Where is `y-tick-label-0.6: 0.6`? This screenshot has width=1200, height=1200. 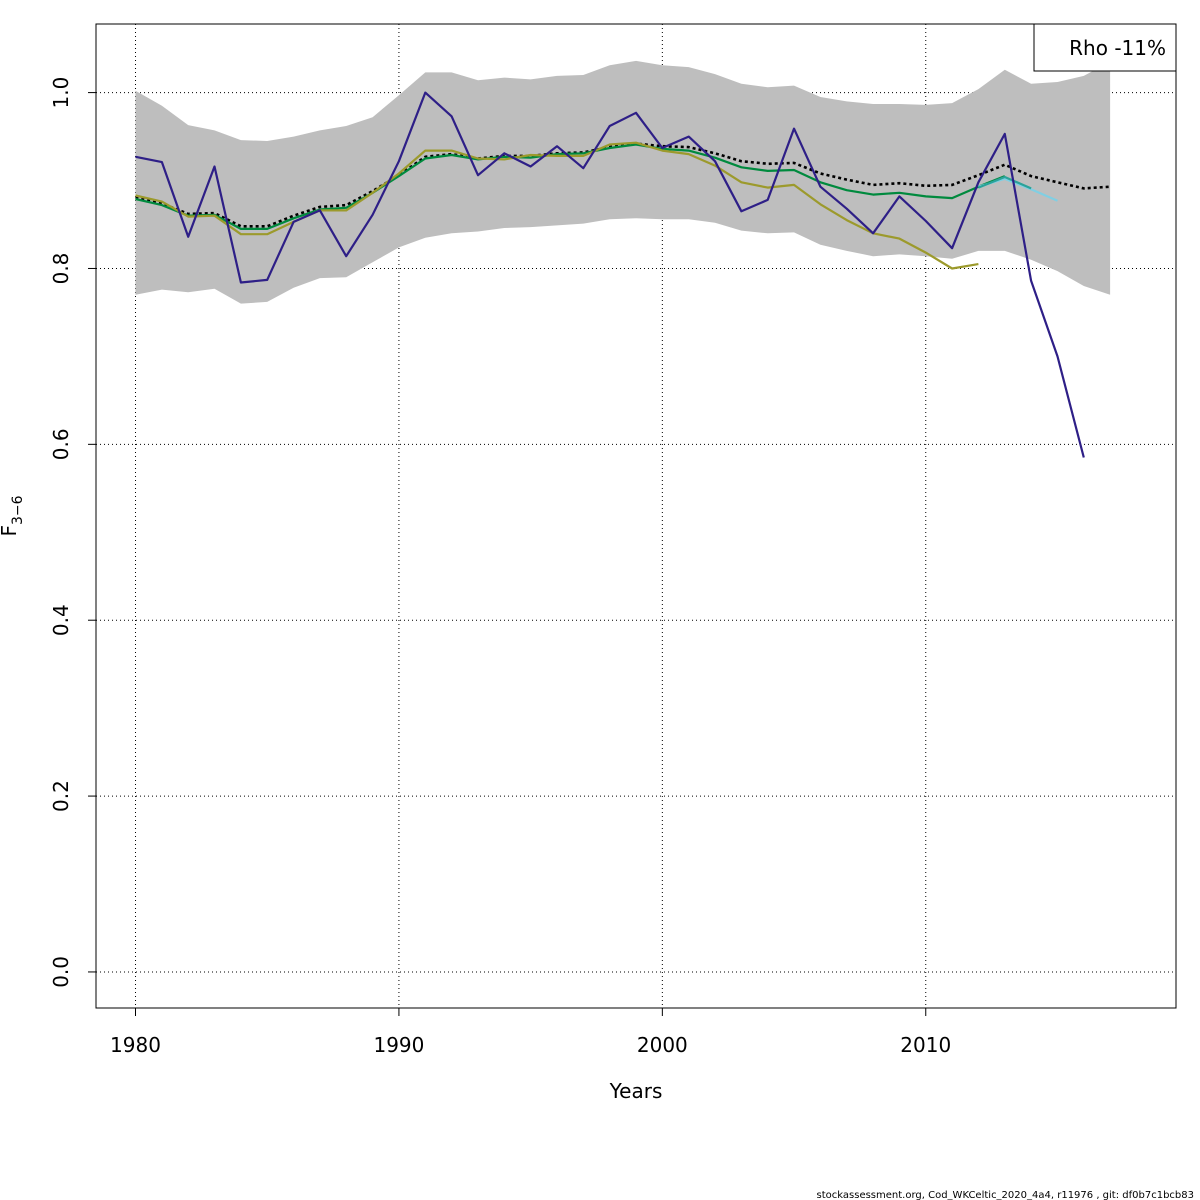 y-tick-label-0.6: 0.6 is located at coordinates (61, 444).